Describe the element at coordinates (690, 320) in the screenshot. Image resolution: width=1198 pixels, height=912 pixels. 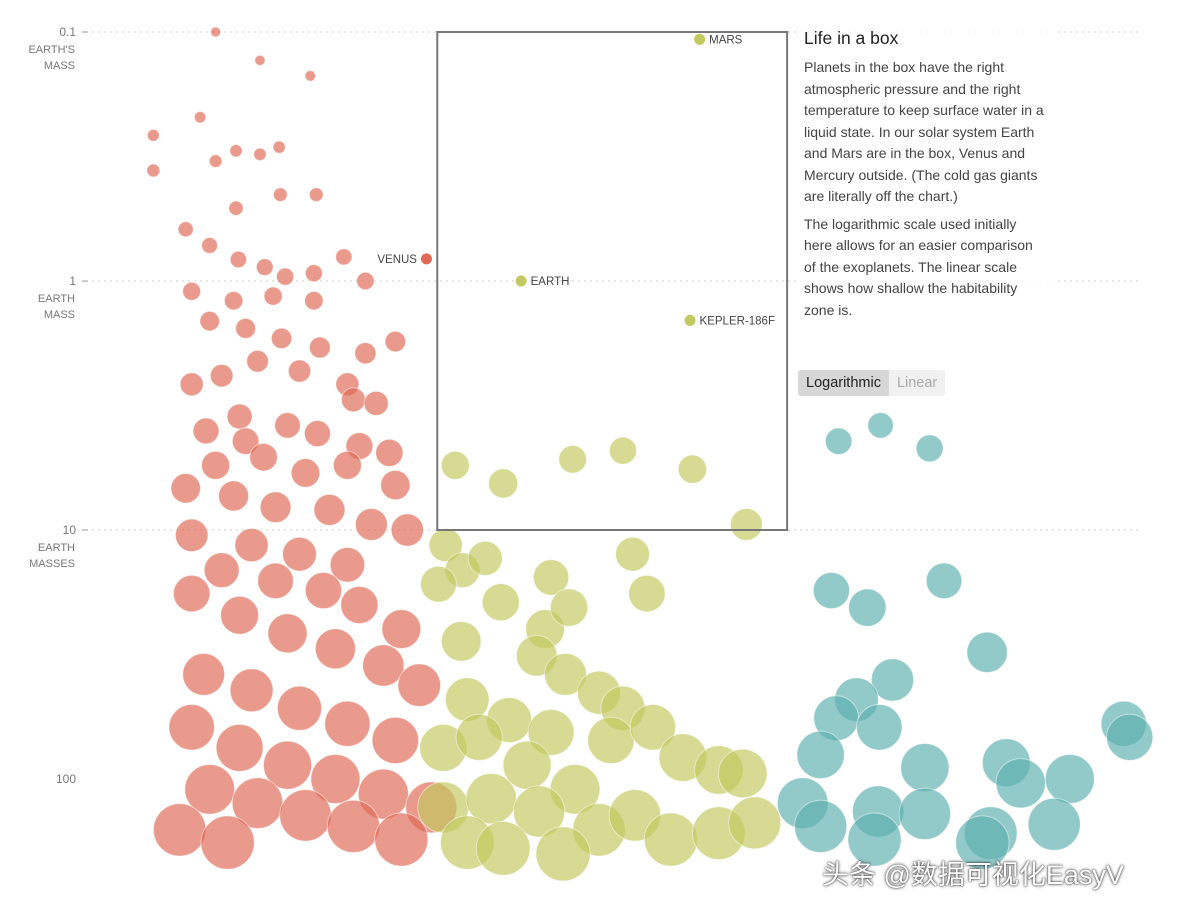
I see `planet-kepler-186f` at that location.